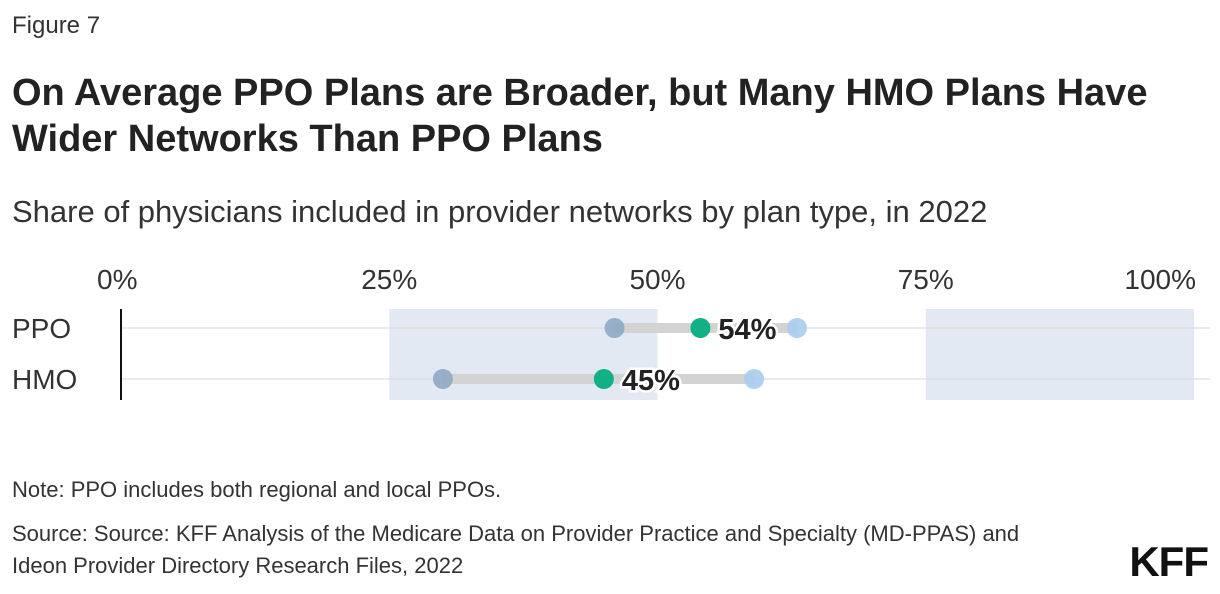 Image resolution: width=1220 pixels, height=594 pixels. Describe the element at coordinates (614, 328) in the screenshot. I see `low-end-dot-ppo` at that location.